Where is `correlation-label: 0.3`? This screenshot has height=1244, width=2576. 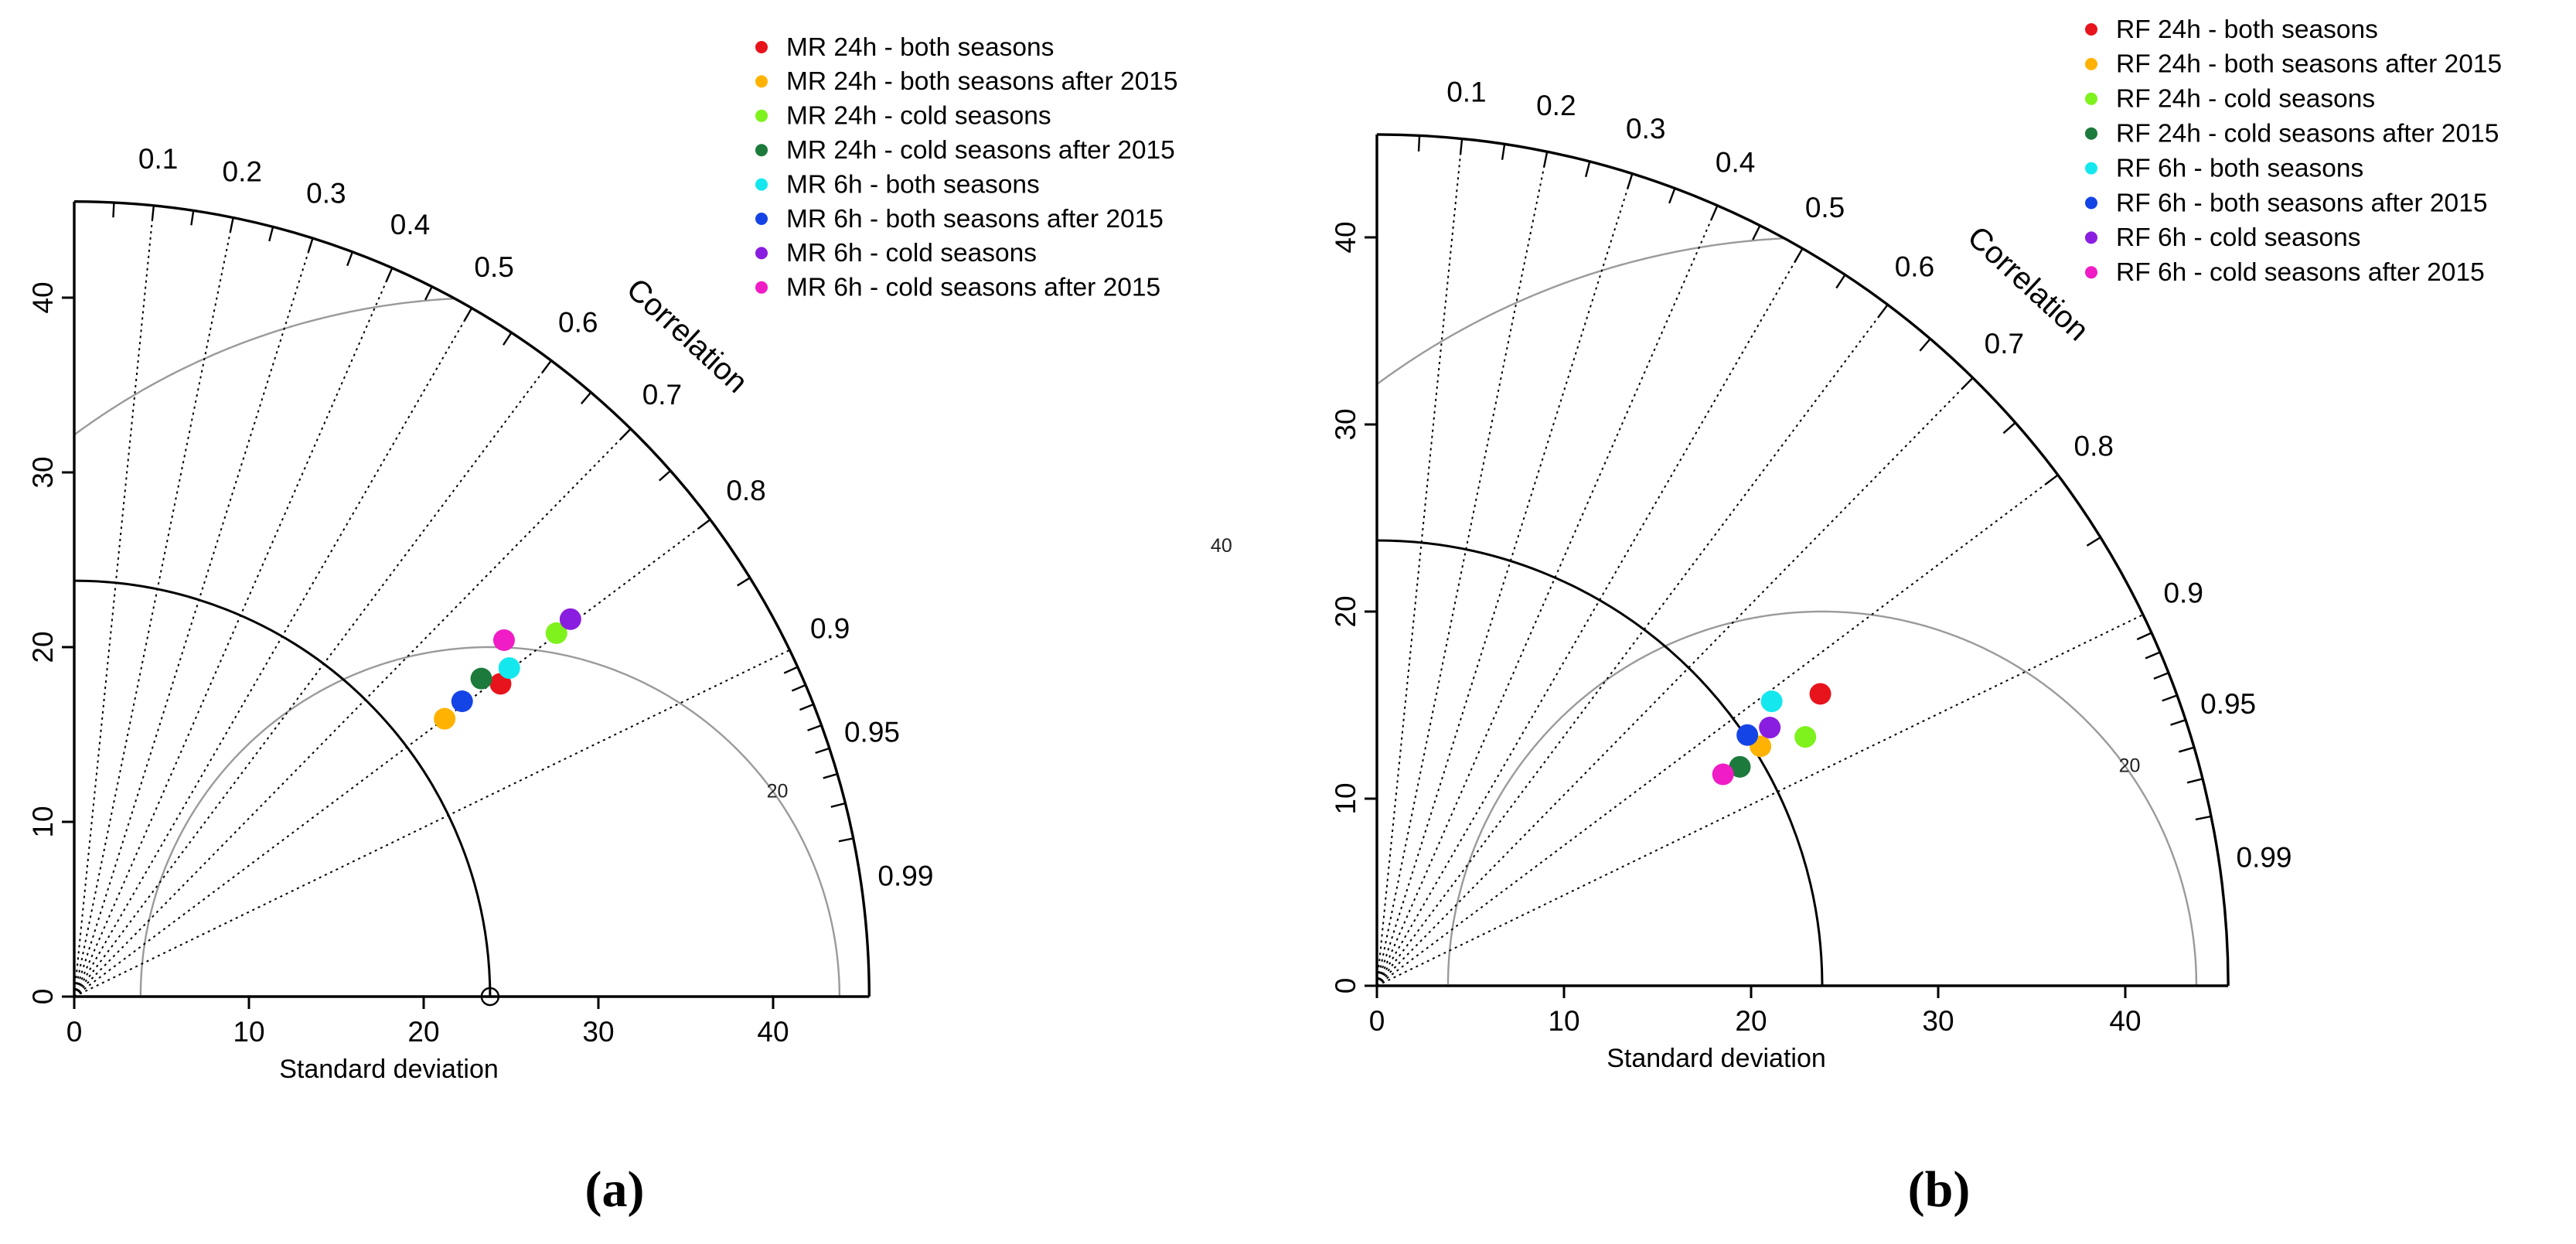
correlation-label: 0.3 is located at coordinates (1645, 129).